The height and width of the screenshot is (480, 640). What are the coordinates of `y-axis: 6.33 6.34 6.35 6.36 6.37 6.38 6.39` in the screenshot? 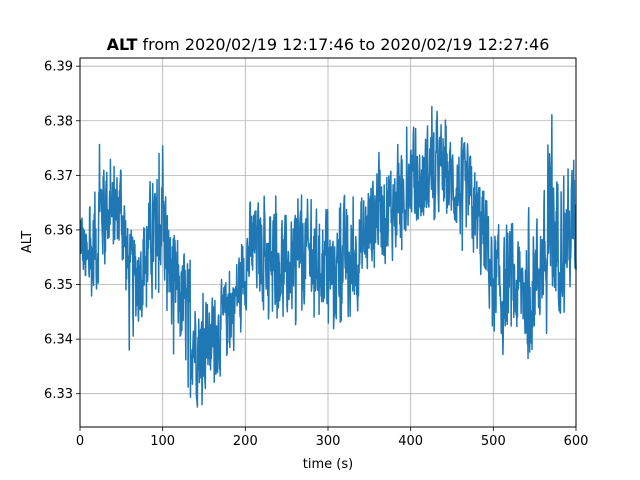 It's located at (62, 231).